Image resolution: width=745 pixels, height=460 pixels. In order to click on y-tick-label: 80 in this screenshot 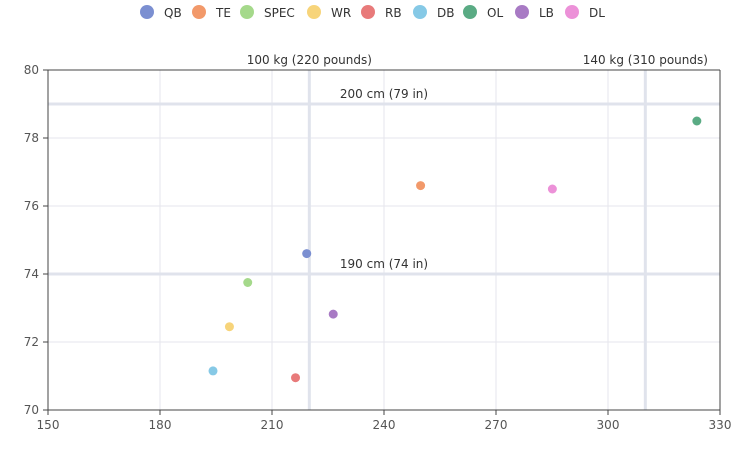, I will do `click(31, 70)`.